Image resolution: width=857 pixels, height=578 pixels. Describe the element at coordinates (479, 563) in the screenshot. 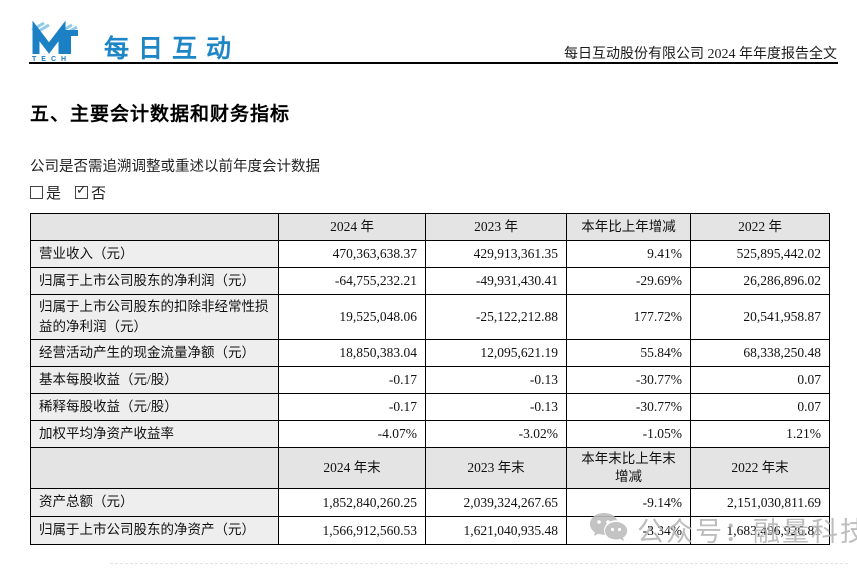

I see `page-footer-divider` at that location.